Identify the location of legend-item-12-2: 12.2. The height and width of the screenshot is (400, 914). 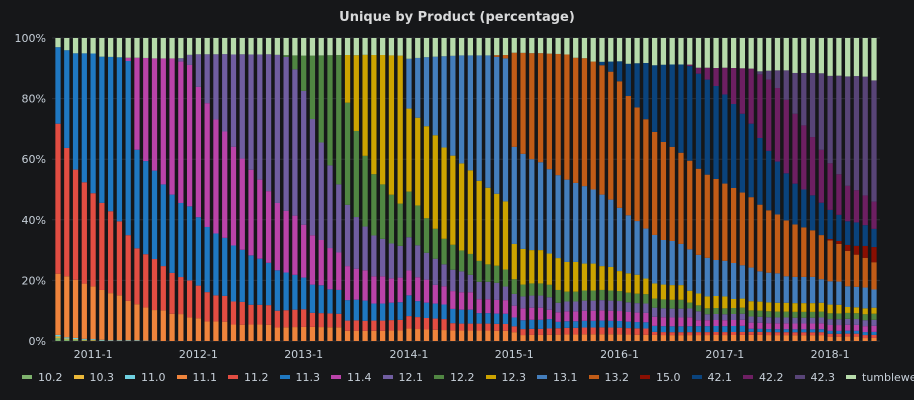
(454, 377).